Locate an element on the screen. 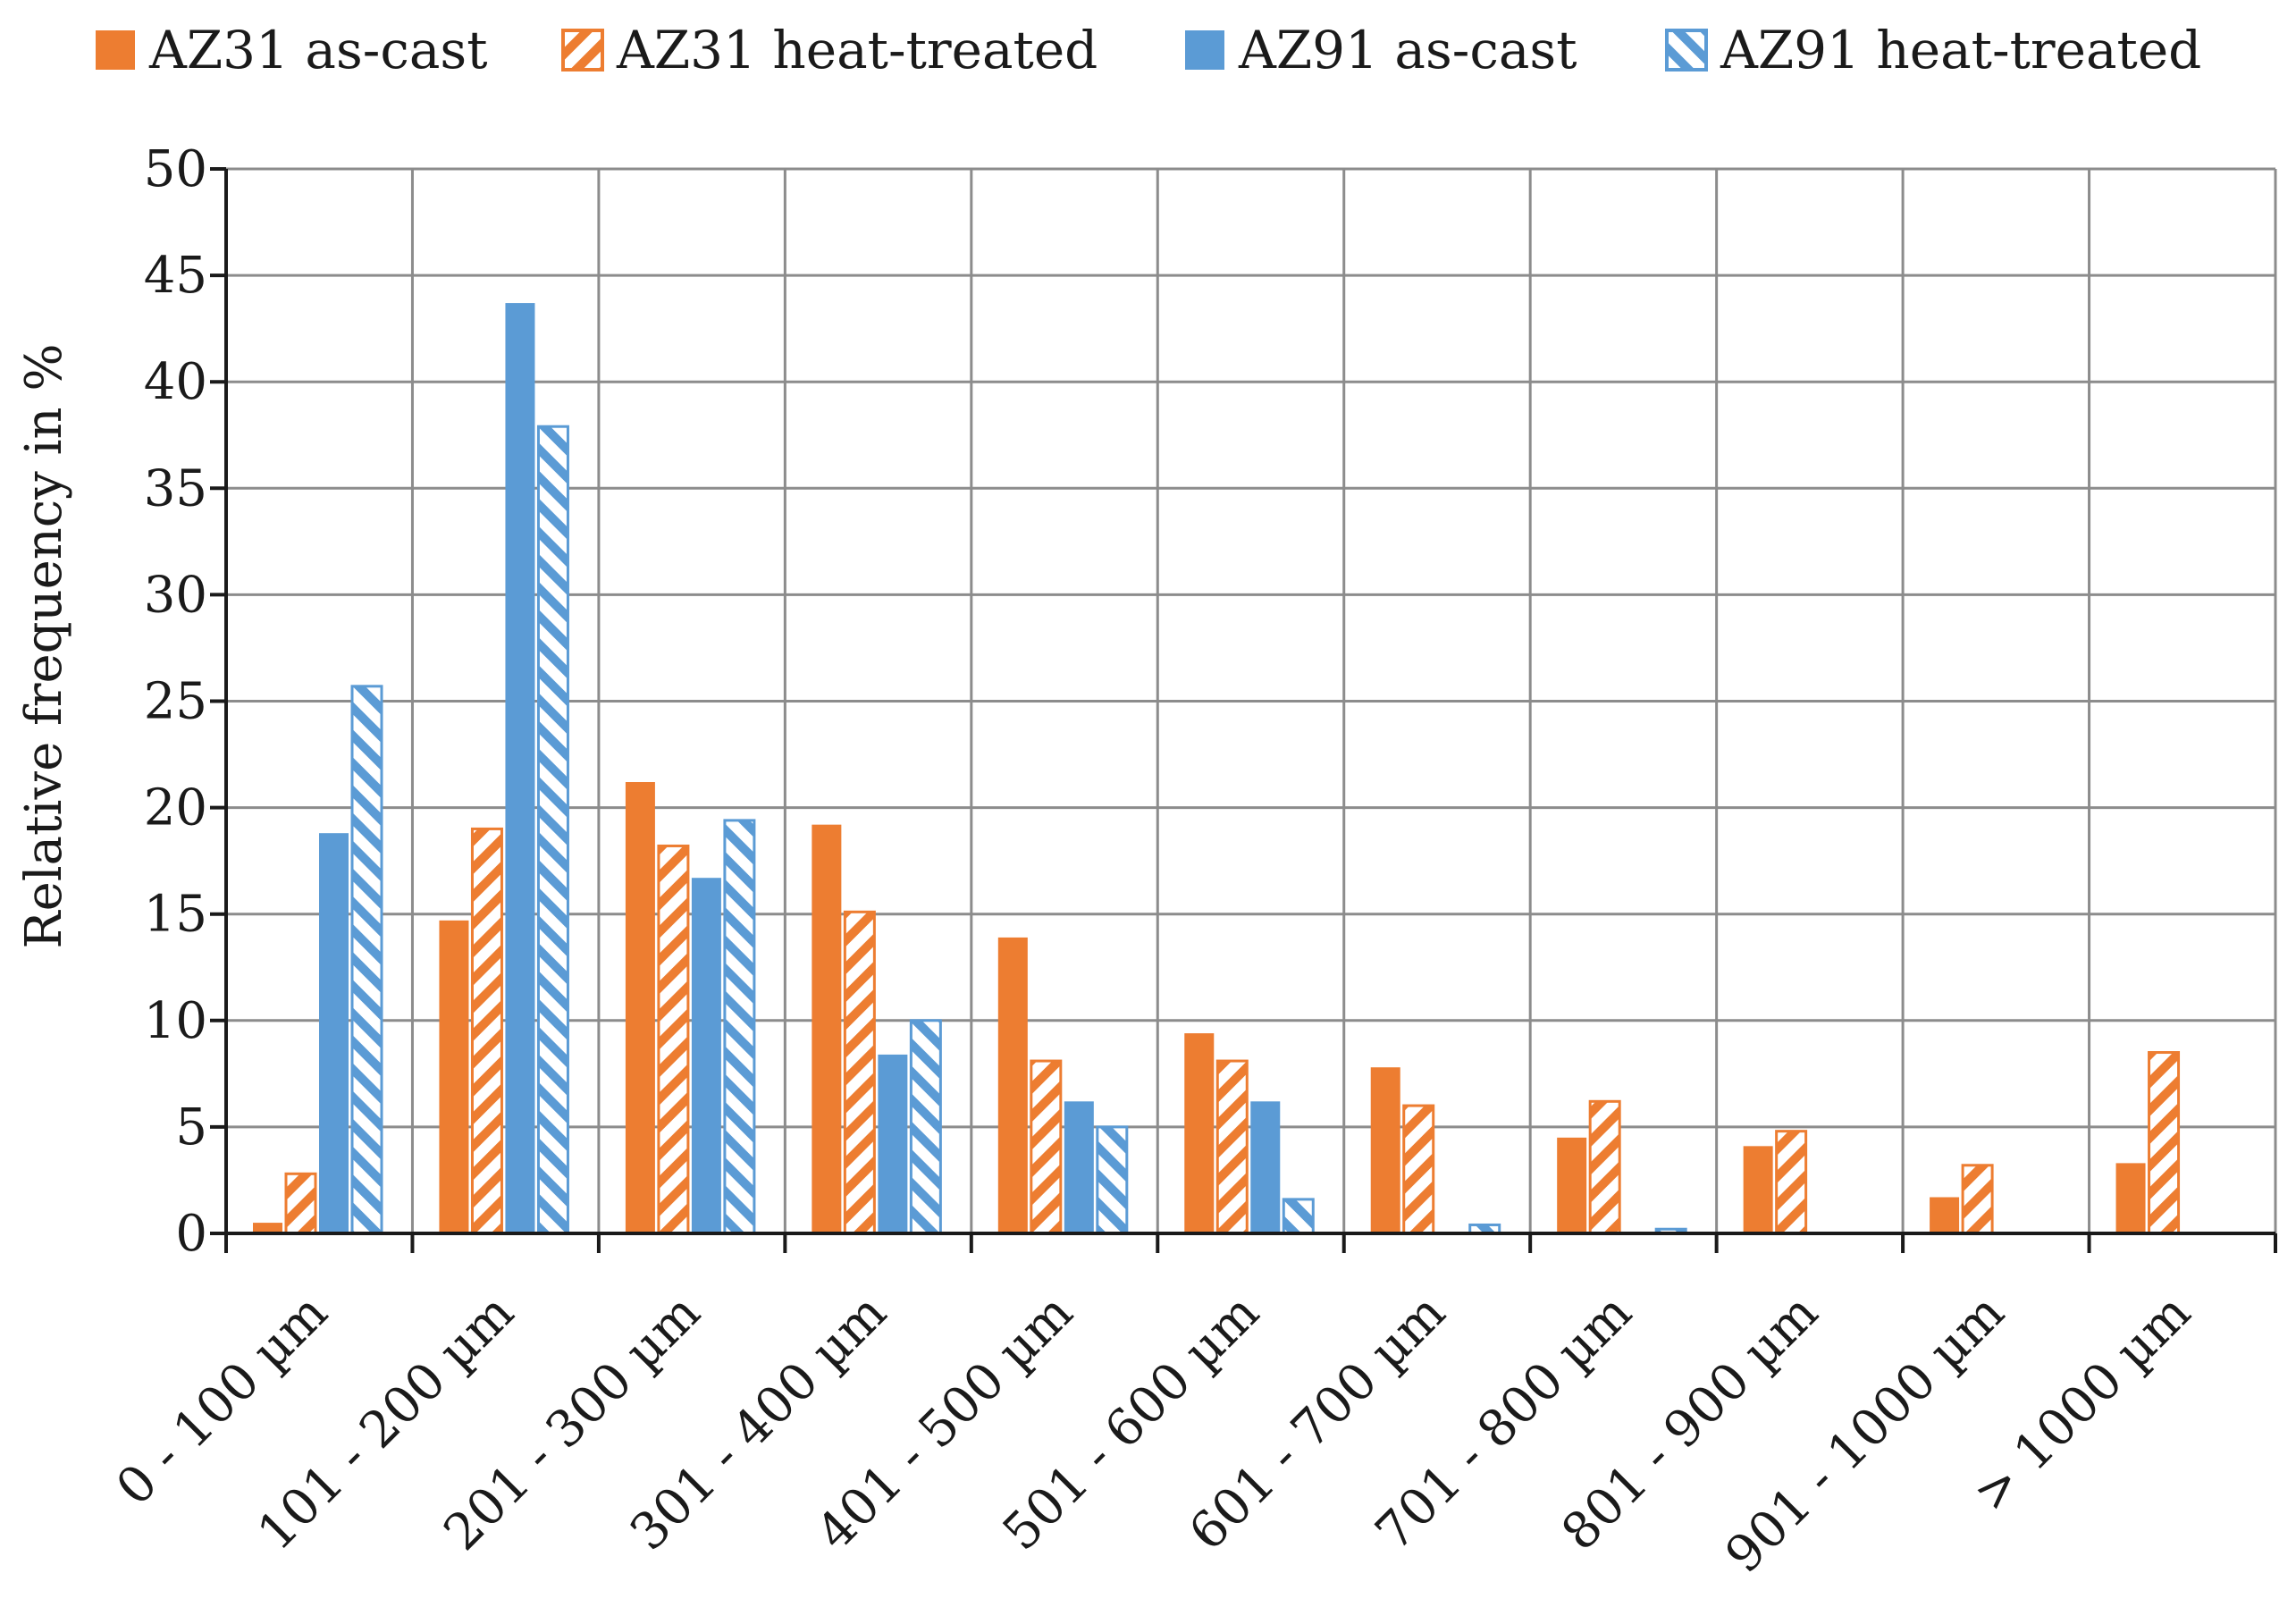  y-tick-label: 15 is located at coordinates (175, 915).